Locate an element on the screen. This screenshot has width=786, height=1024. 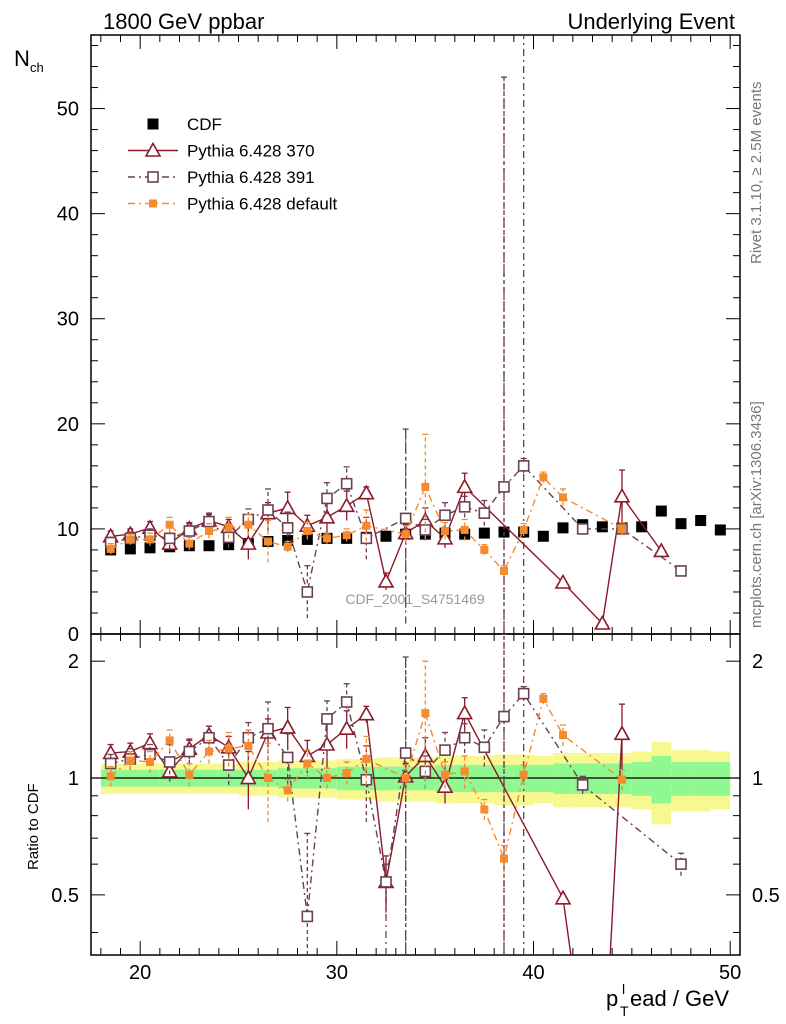
main-ytick-label: 0 is located at coordinates (73, 635).